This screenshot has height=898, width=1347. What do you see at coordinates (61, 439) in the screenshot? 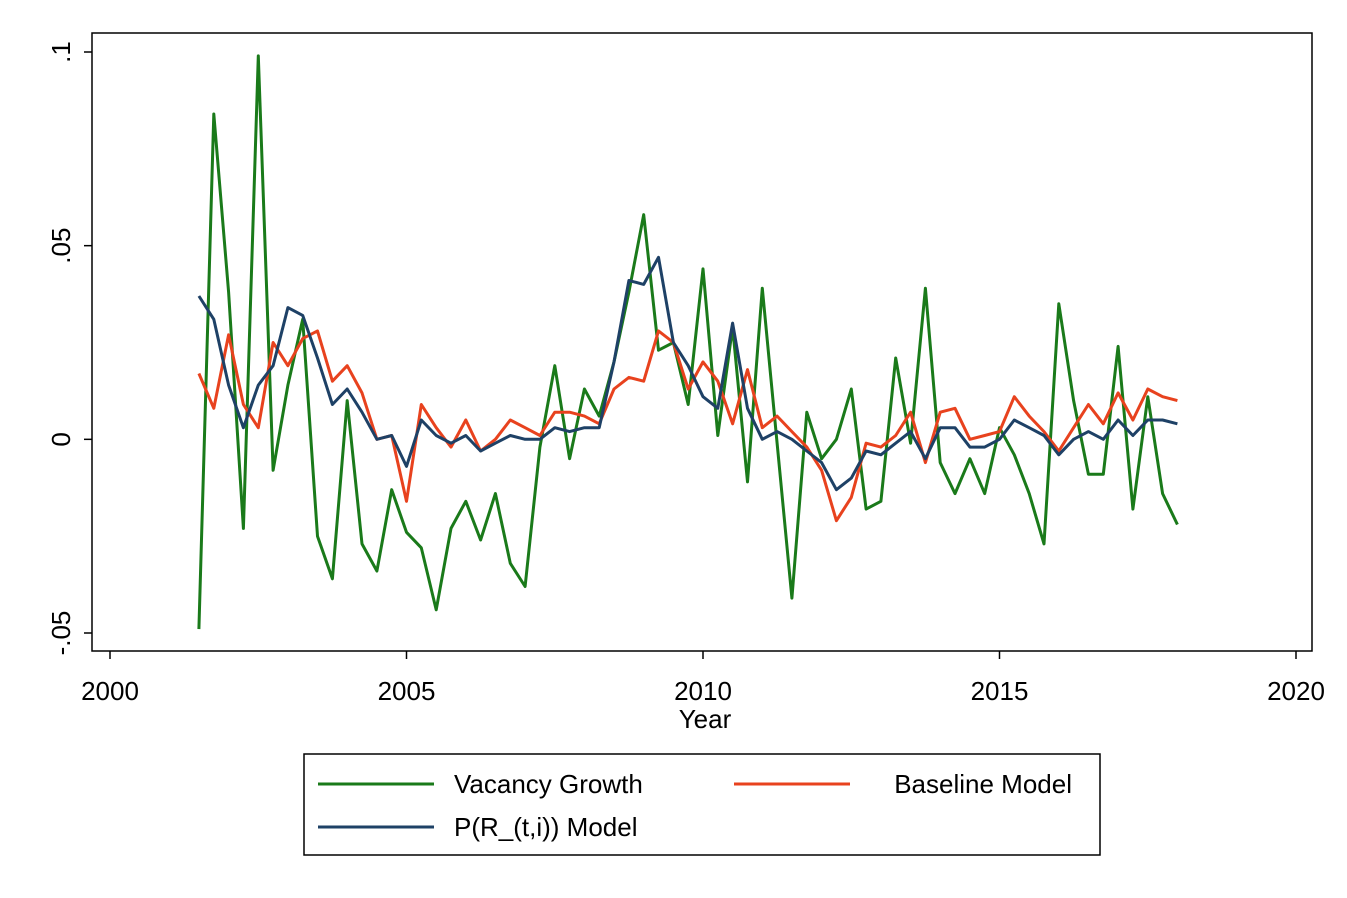
I see `y-tick-label: 0` at bounding box center [61, 439].